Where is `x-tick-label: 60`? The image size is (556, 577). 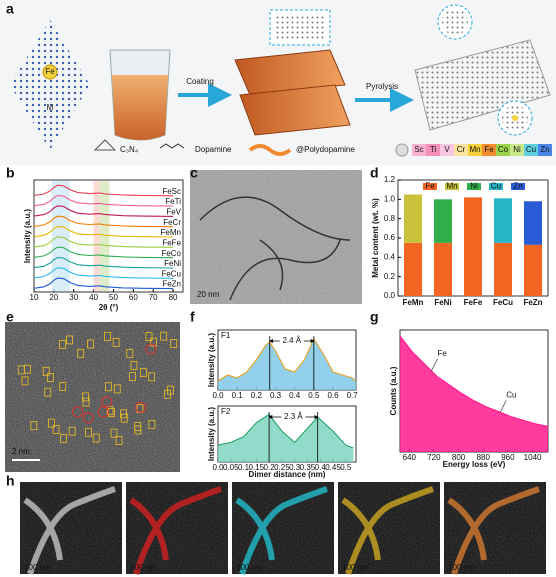 x-tick-label: 60 is located at coordinates (133, 297).